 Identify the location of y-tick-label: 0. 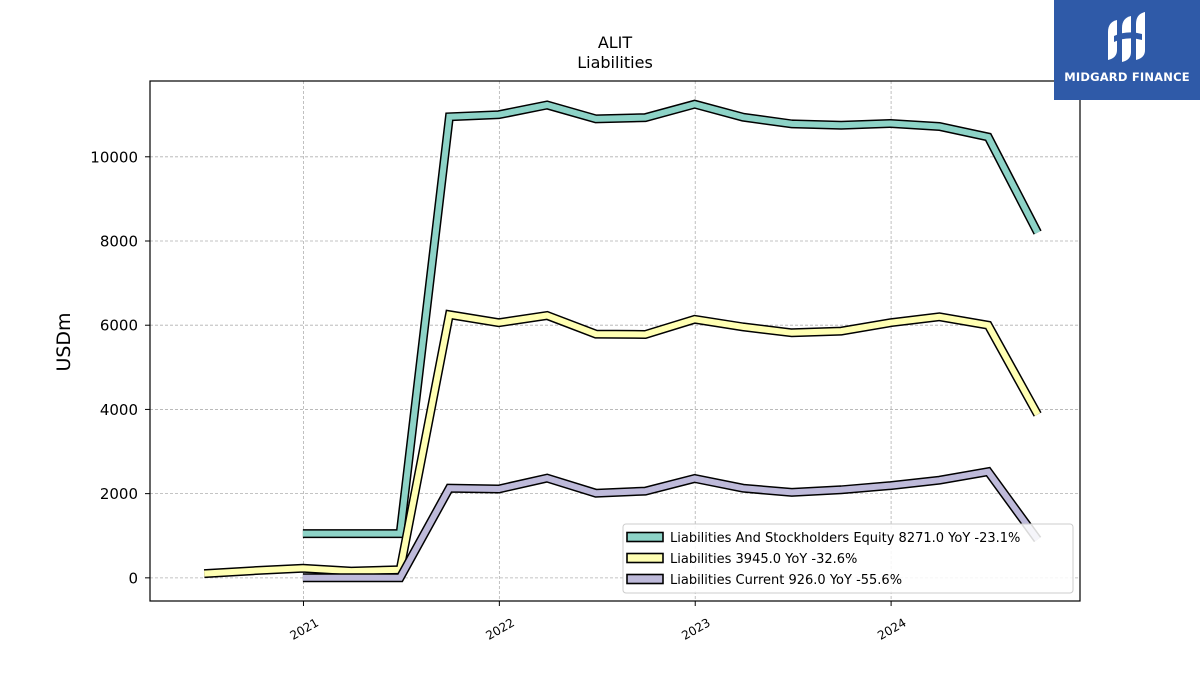
(133, 578).